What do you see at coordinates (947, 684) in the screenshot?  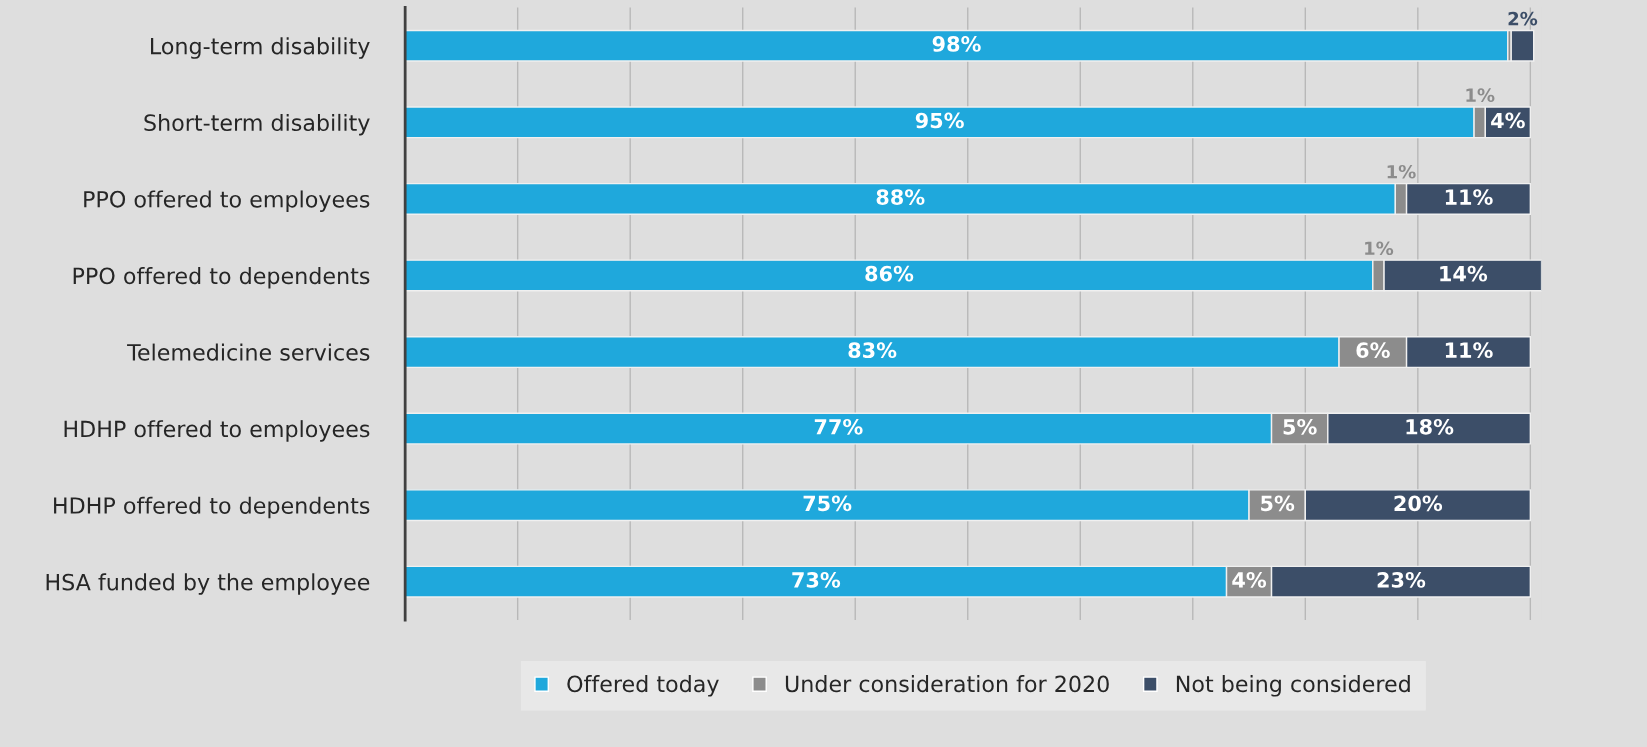 I see `legend-label: Under consideration for 2020` at bounding box center [947, 684].